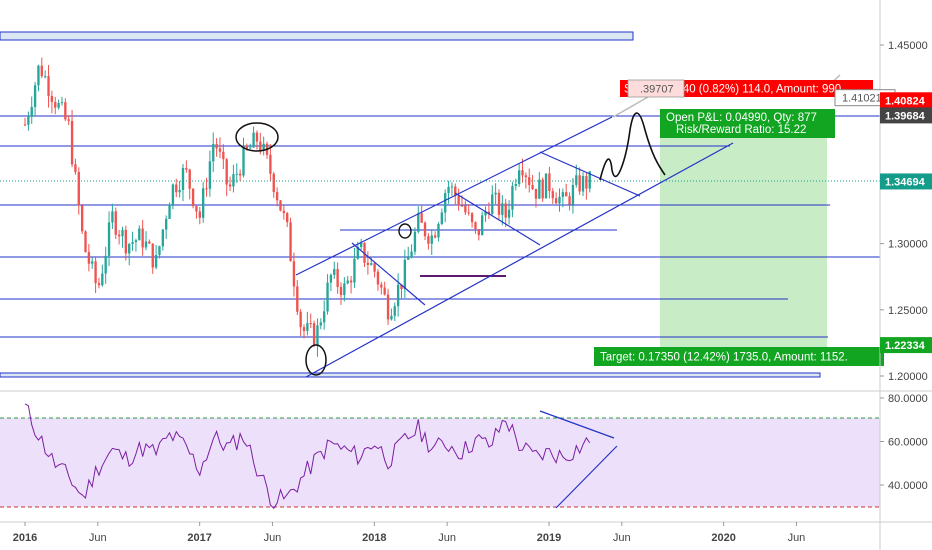 This screenshot has width=932, height=550. Describe the element at coordinates (739, 356) in the screenshot. I see `target-box` at that location.